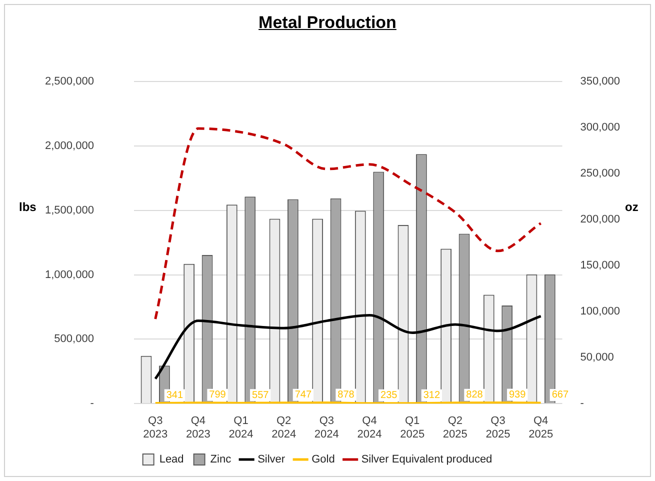 This screenshot has width=655, height=481. What do you see at coordinates (631, 207) in the screenshot?
I see `y2-axis-title: oz` at bounding box center [631, 207].